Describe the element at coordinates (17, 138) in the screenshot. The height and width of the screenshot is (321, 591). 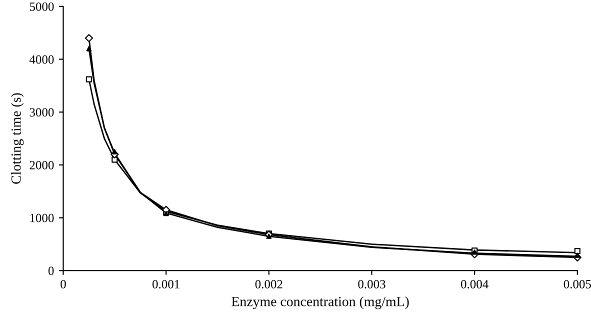
I see `y-axis-title: Clotting time (s)` at that location.